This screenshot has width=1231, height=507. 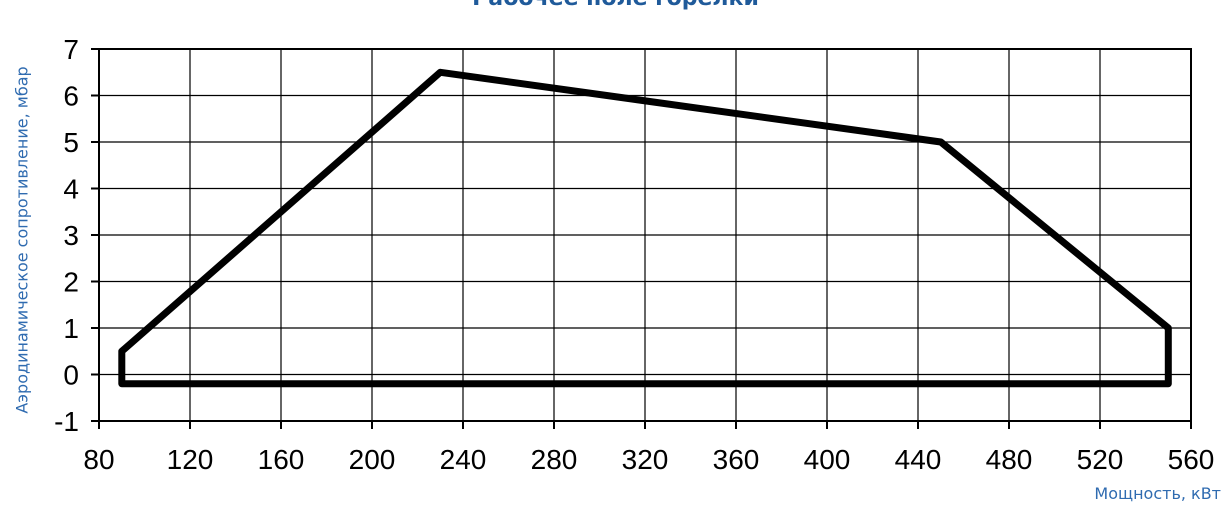 I want to click on x-tick-labels: 80 120 160 200 240 280 320 360 400 440 480 520 560, so click(x=648, y=459).